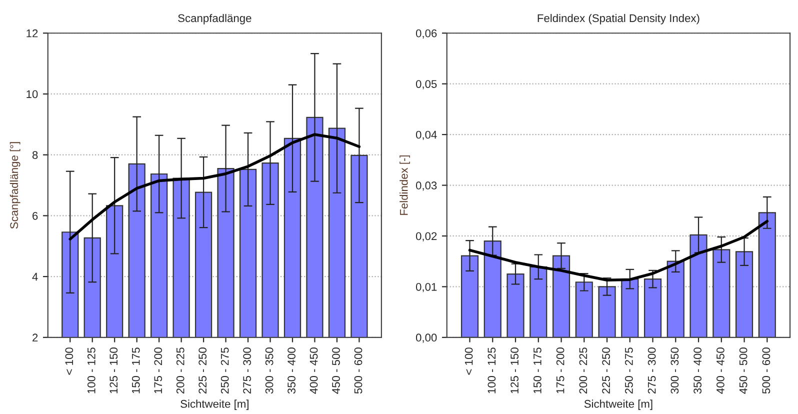 This screenshot has width=798, height=414. I want to click on y-axis-title: Scanpfadlänge [°], so click(15, 185).